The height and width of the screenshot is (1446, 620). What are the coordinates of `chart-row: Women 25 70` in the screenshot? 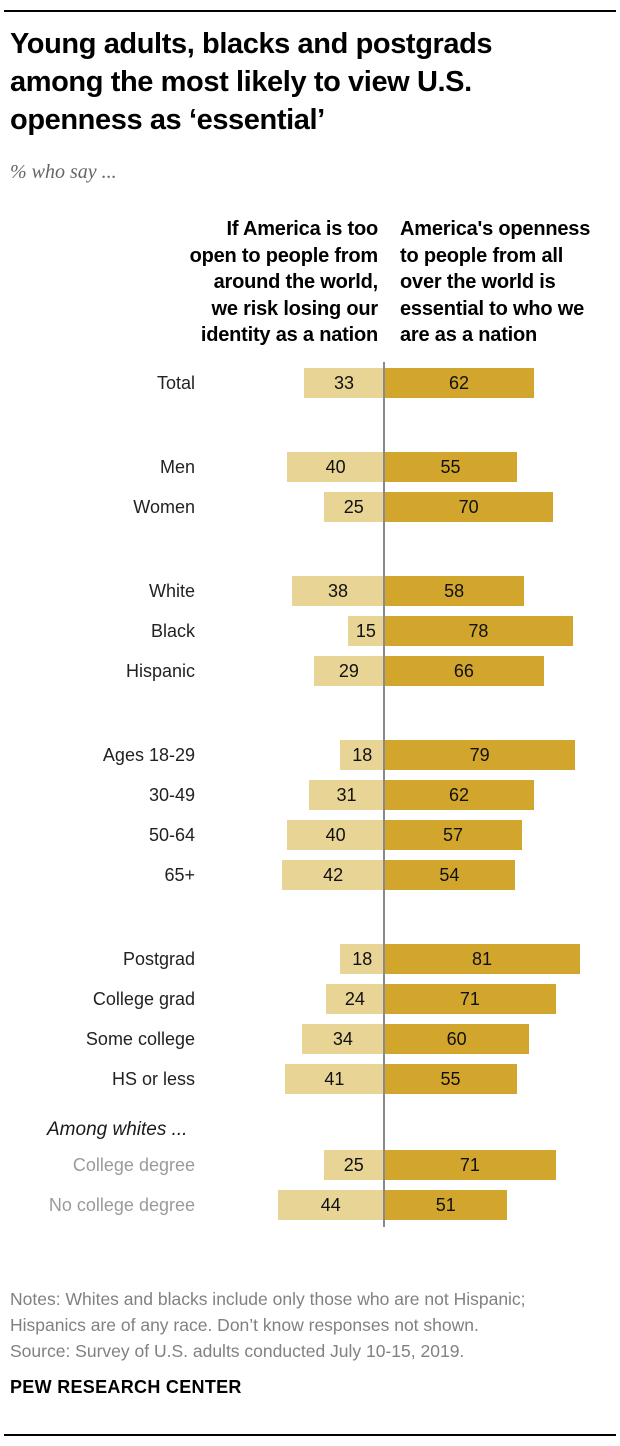 It's located at (310, 507).